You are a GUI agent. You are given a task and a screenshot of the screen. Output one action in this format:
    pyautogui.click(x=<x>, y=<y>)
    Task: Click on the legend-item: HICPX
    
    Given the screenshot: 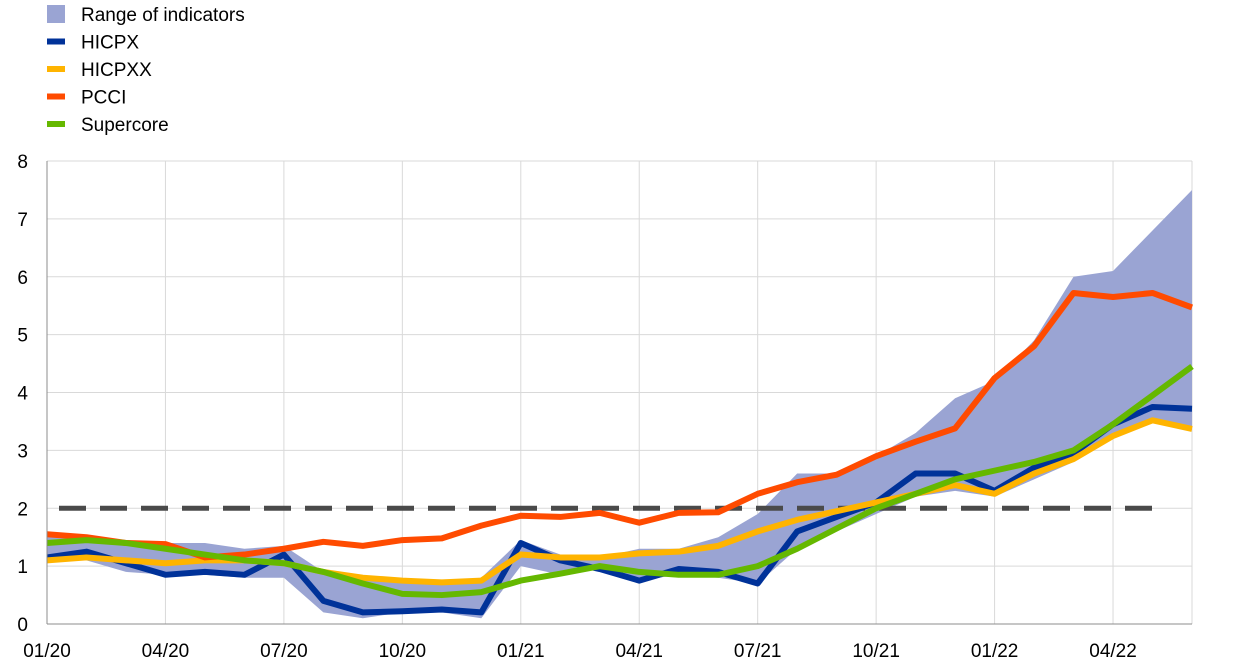 What is the action you would take?
    pyautogui.click(x=93, y=43)
    